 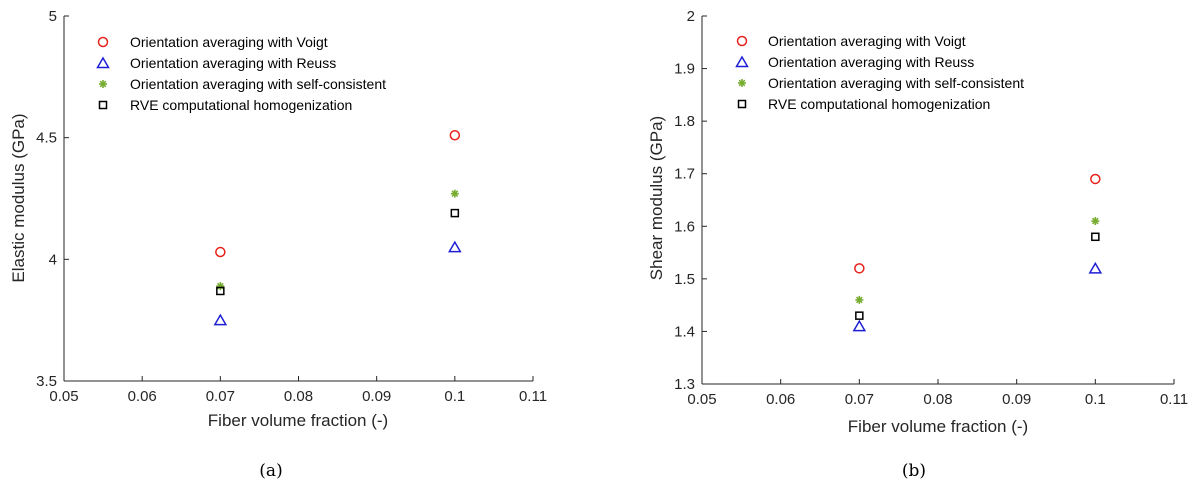 What do you see at coordinates (684, 174) in the screenshot?
I see `chart-b-y-tick-label: 1.7` at bounding box center [684, 174].